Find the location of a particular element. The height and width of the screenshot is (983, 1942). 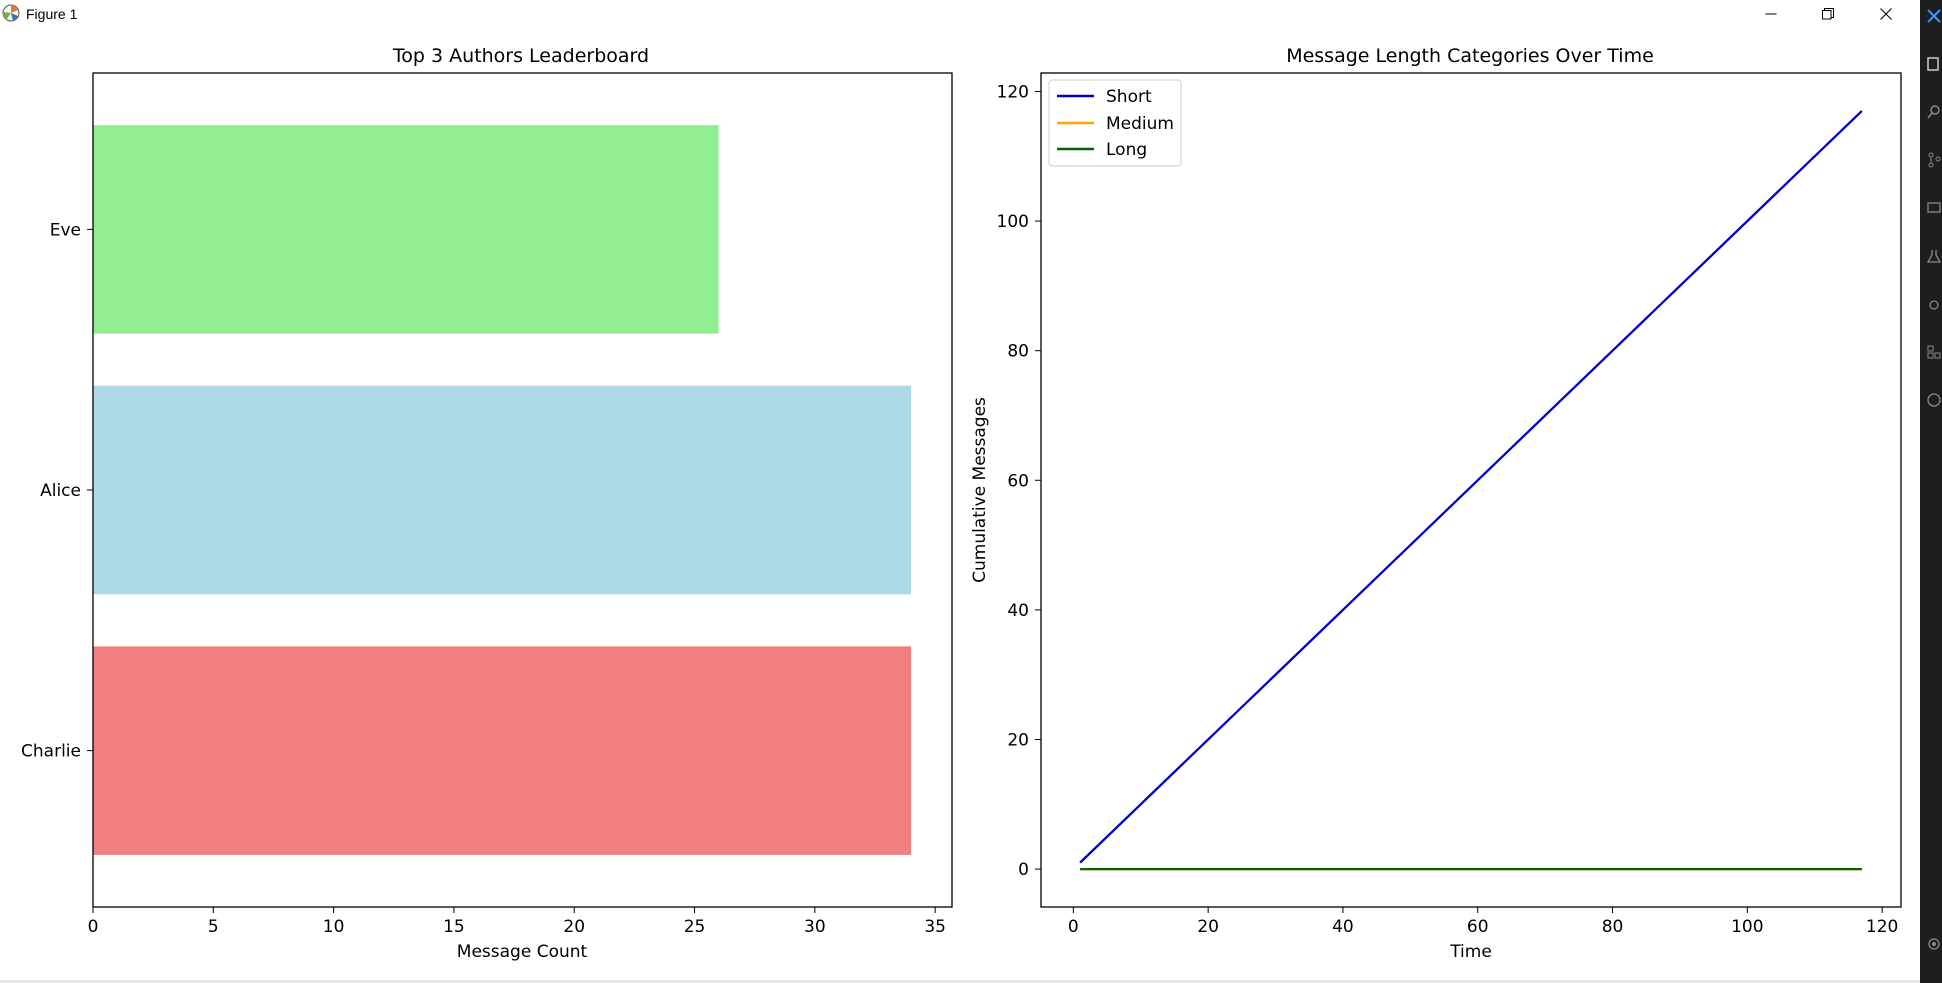

remote-icon is located at coordinates (1934, 208).